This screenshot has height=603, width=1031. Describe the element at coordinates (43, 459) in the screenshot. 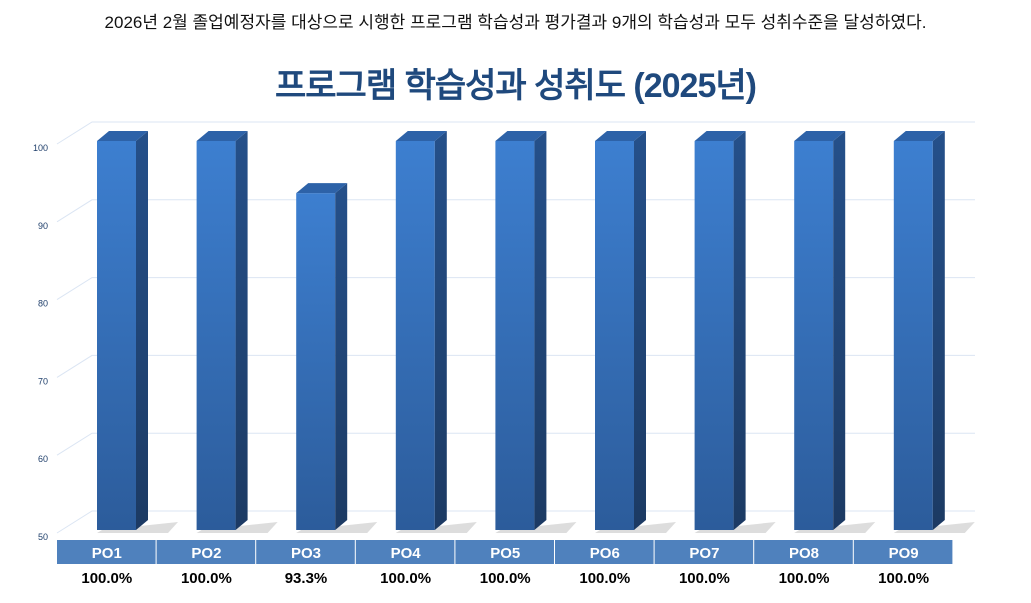

I see `y-tick-label: 60` at that location.